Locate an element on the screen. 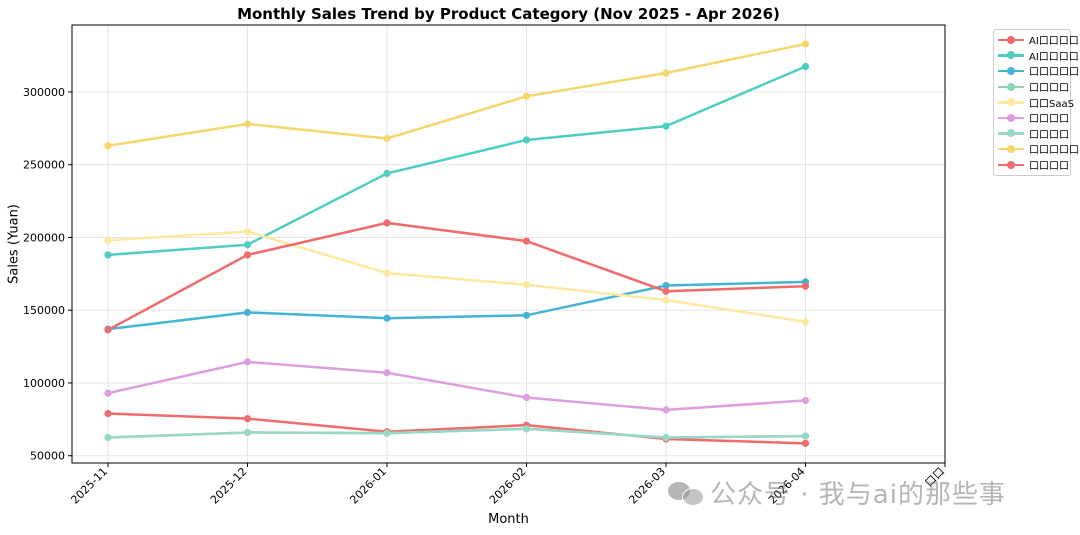  x-tick-label: 2026-03 is located at coordinates (647, 486).